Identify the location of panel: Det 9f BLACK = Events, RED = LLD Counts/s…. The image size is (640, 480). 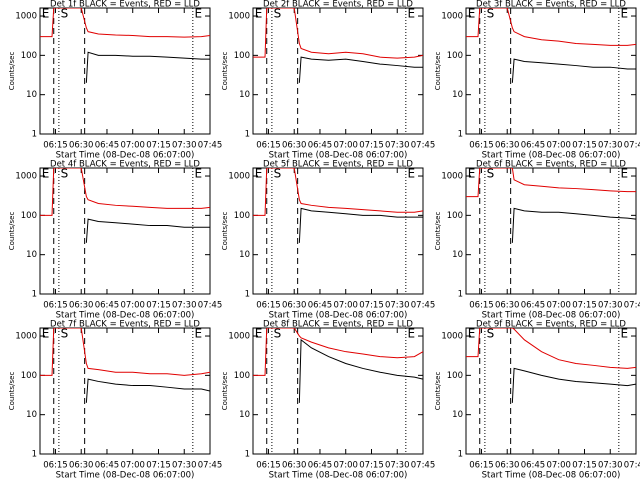
(537, 400).